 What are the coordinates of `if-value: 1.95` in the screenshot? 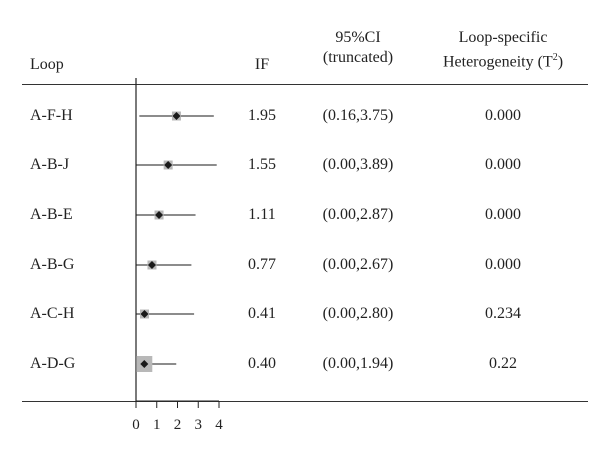 It's located at (262, 115).